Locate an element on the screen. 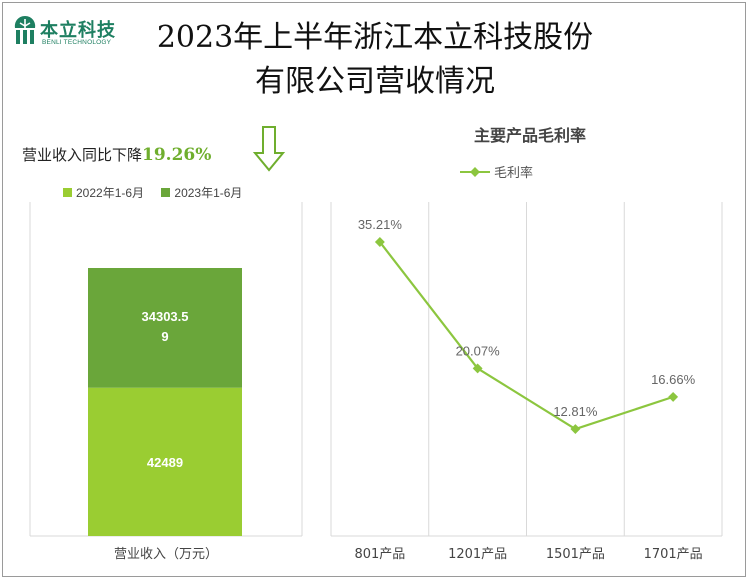 The width and height of the screenshot is (750, 581). margin-label-3: 16.66% is located at coordinates (673, 379).